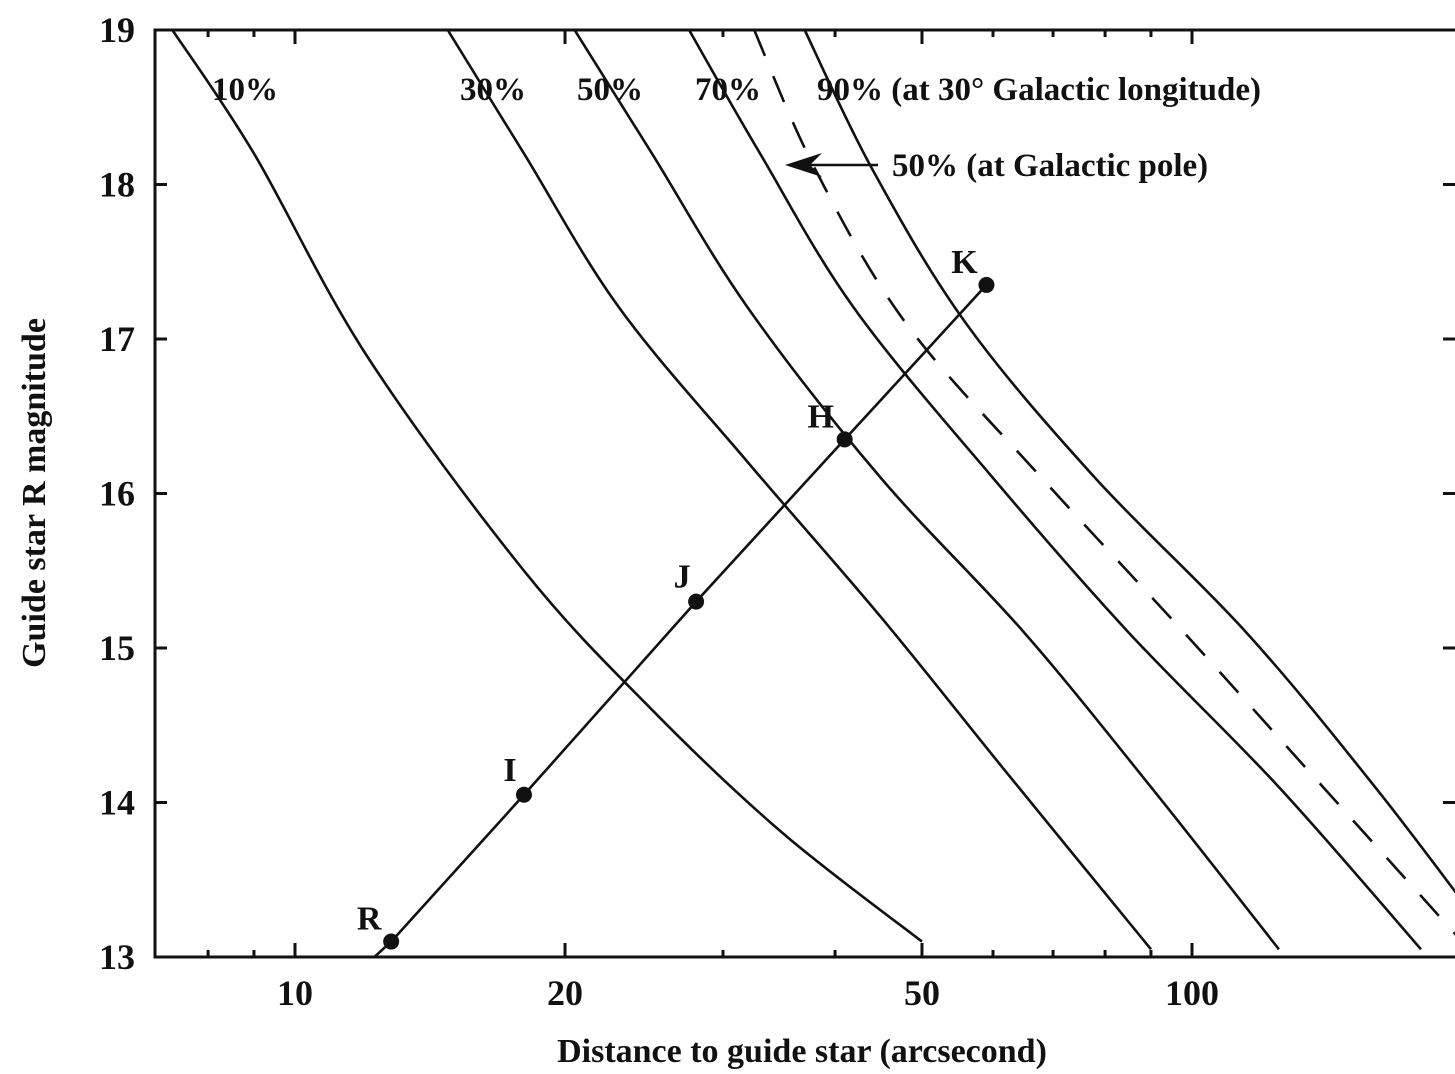 The height and width of the screenshot is (1074, 1455). I want to click on curve-label: 90% (at 30° Galactic longitude), so click(1039, 90).